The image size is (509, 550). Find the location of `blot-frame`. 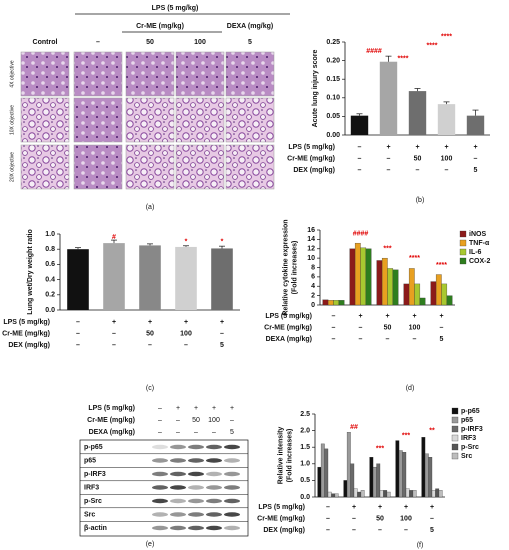

blot-frame is located at coordinates (164, 488).